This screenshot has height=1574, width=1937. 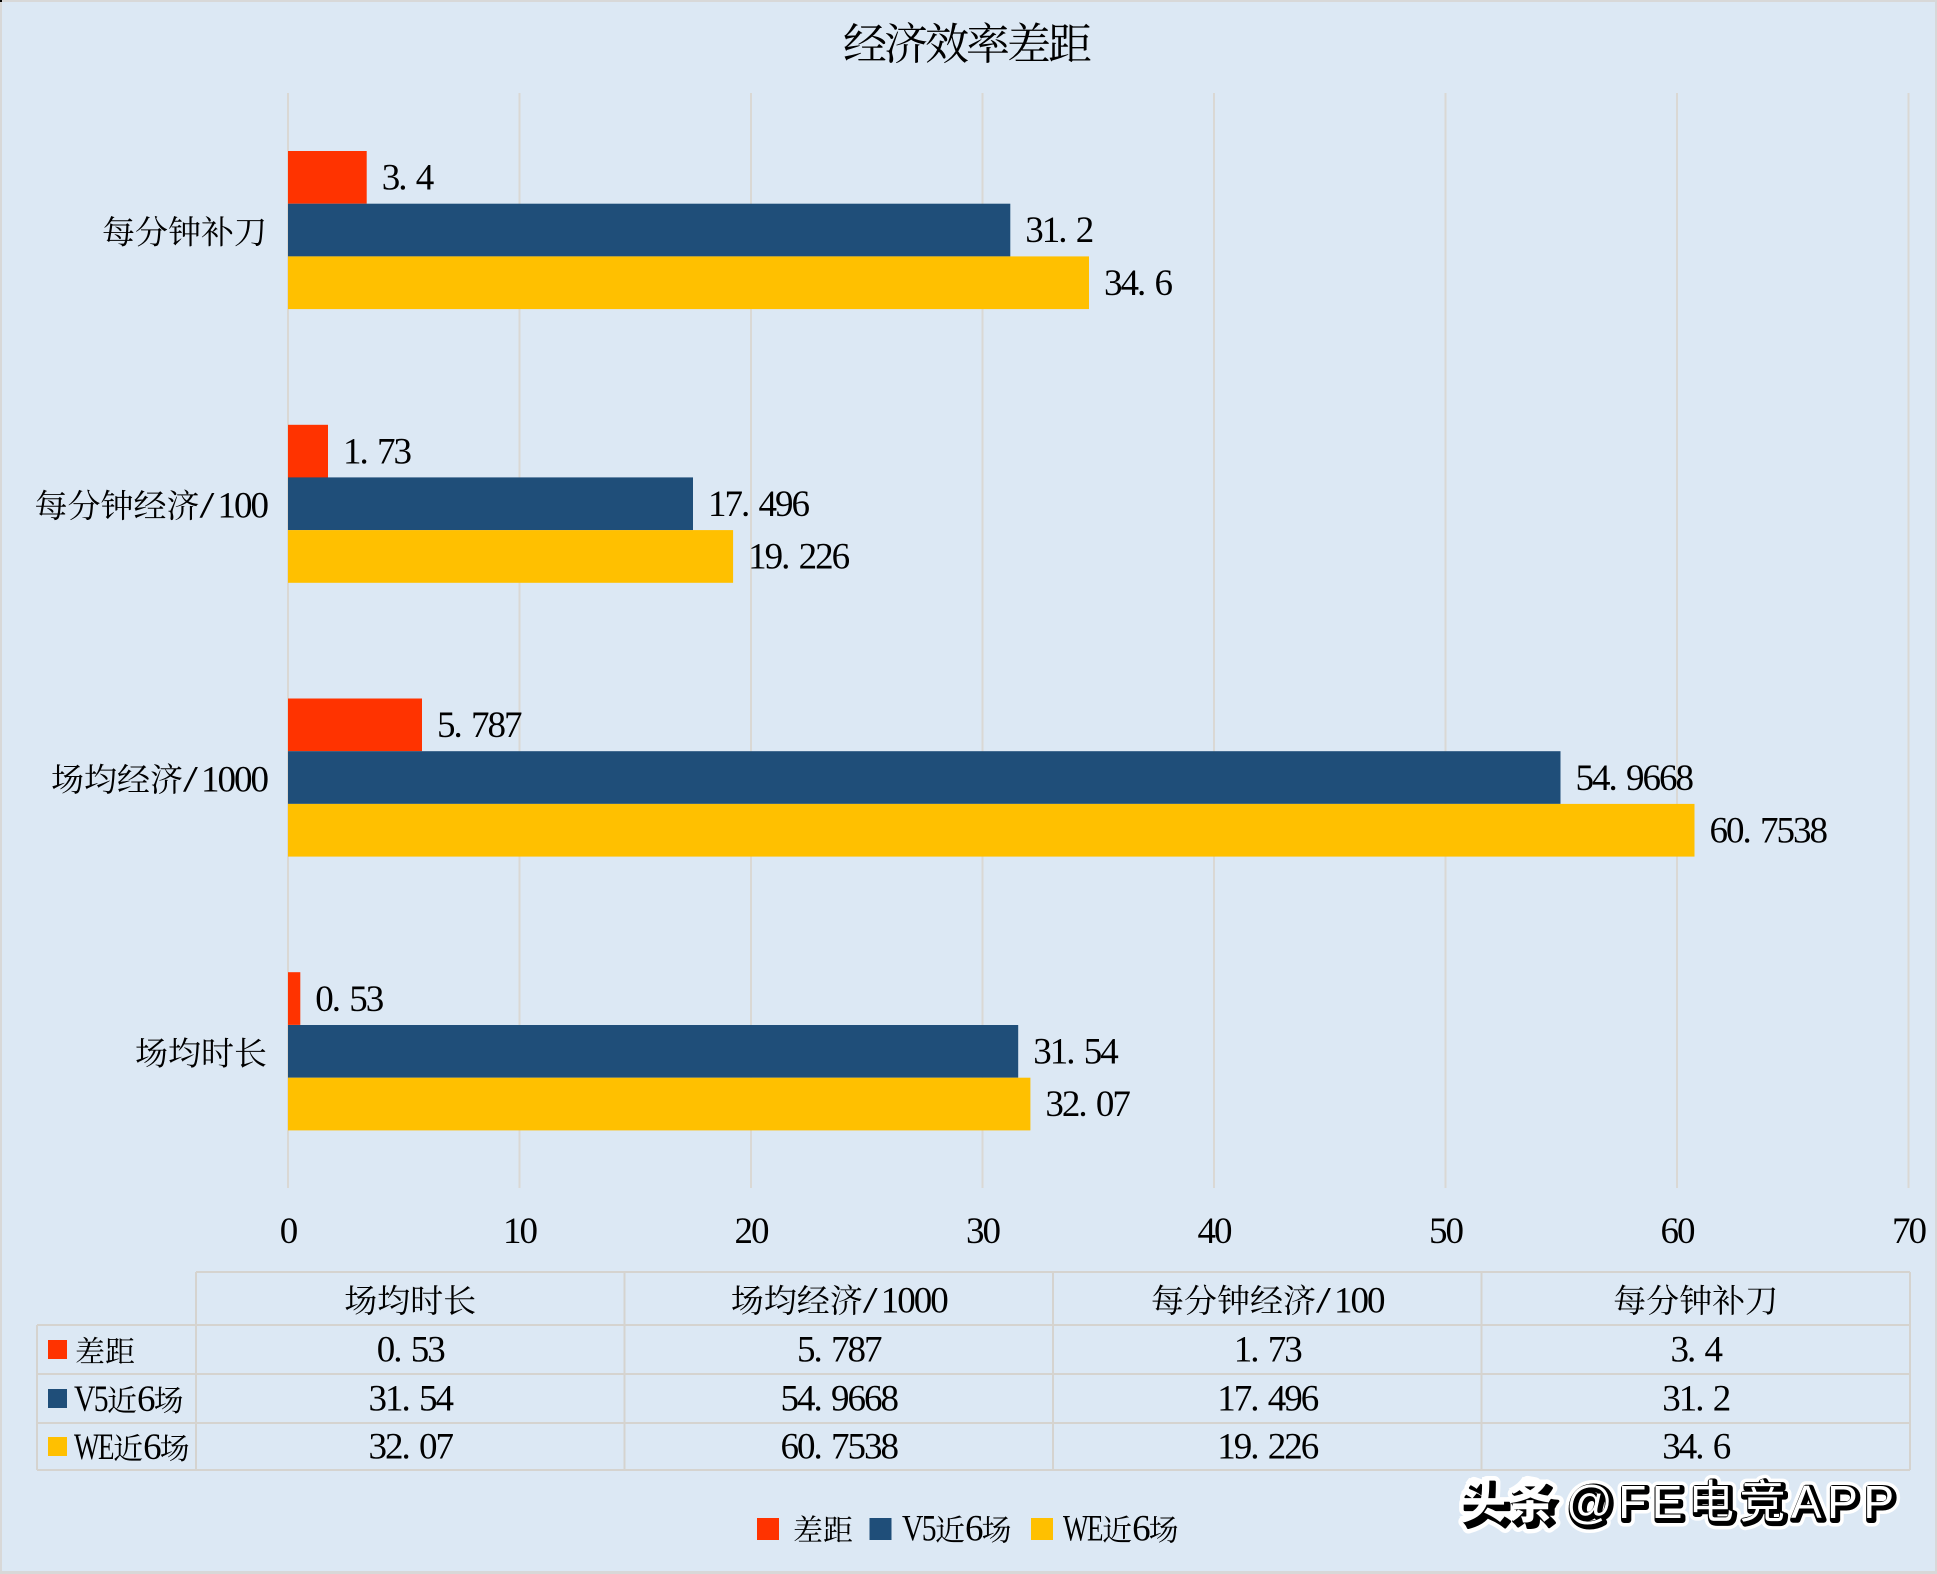 I want to click on svg-text: 30, so click(x=983, y=1231).